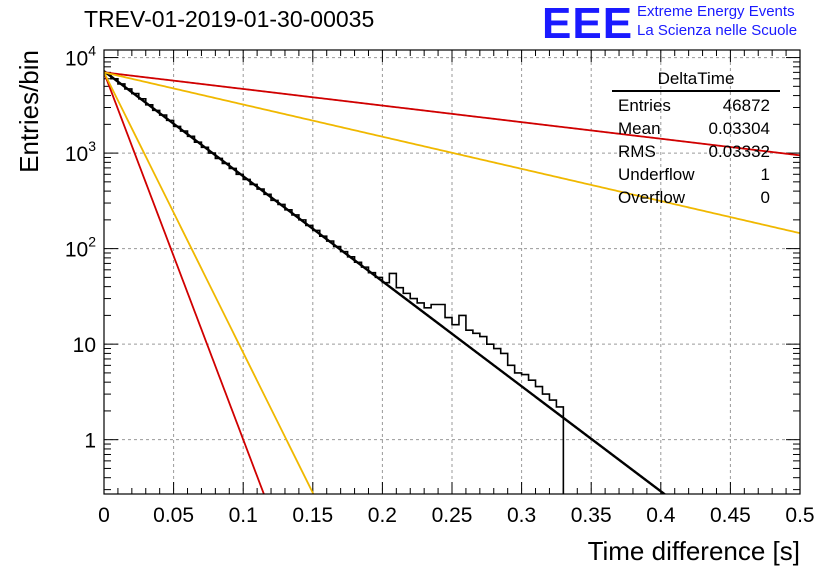 Image resolution: width=836 pixels, height=572 pixels. What do you see at coordinates (644, 105) in the screenshot?
I see `stats-label: Entries` at bounding box center [644, 105].